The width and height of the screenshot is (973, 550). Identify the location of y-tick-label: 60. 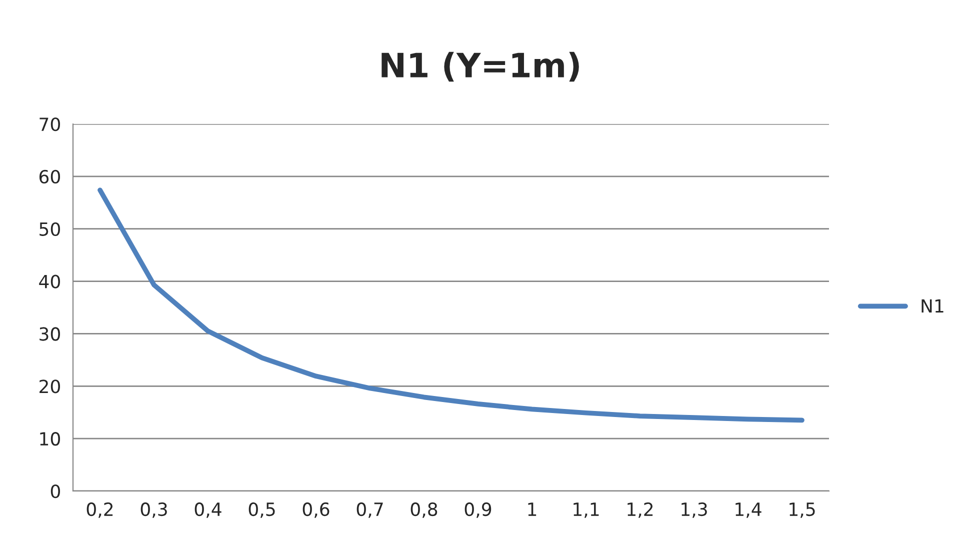
(49, 177).